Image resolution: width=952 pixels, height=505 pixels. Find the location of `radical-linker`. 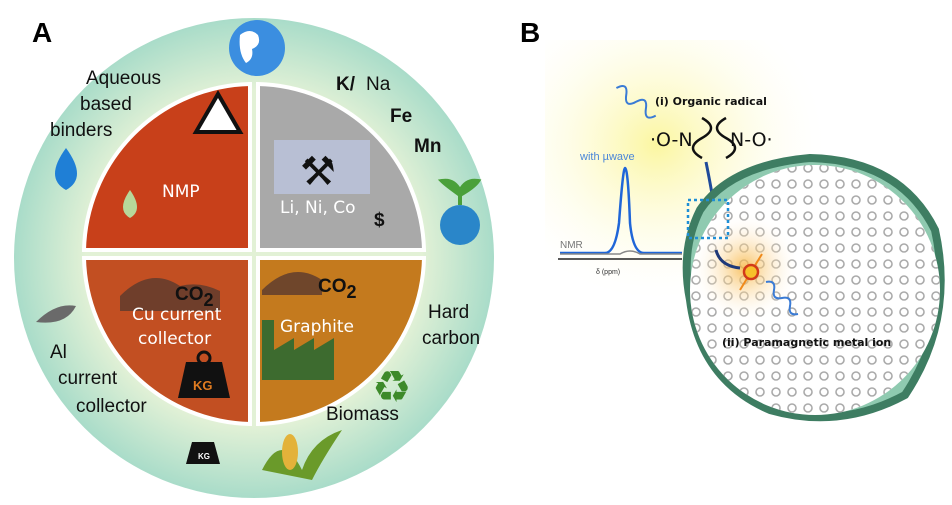

radical-linker is located at coordinates (714, 138).